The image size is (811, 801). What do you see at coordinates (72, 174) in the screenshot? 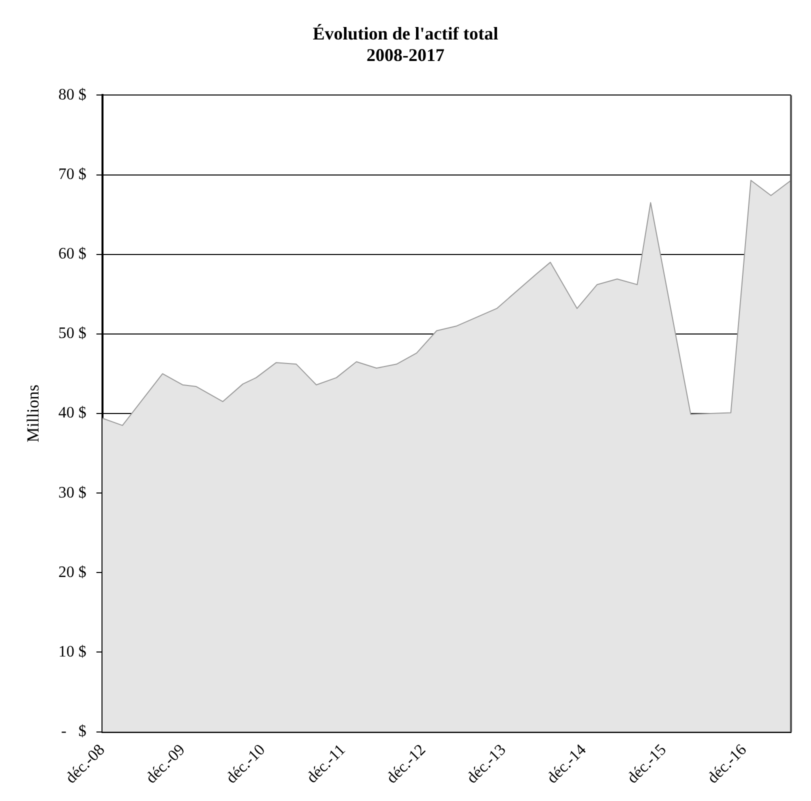
I see `y-tick-label: 70 $` at bounding box center [72, 174].